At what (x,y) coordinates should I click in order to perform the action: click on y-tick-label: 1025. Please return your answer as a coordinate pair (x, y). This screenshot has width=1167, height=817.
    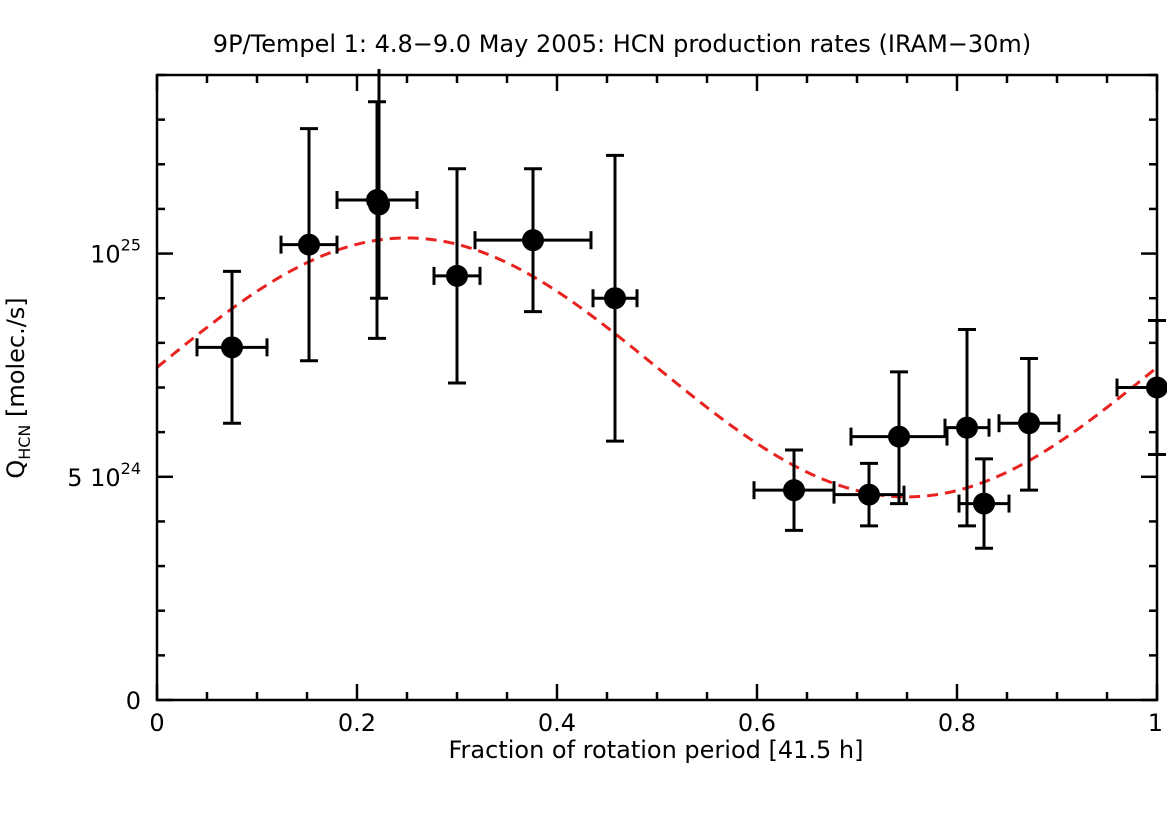
    Looking at the image, I should click on (115, 252).